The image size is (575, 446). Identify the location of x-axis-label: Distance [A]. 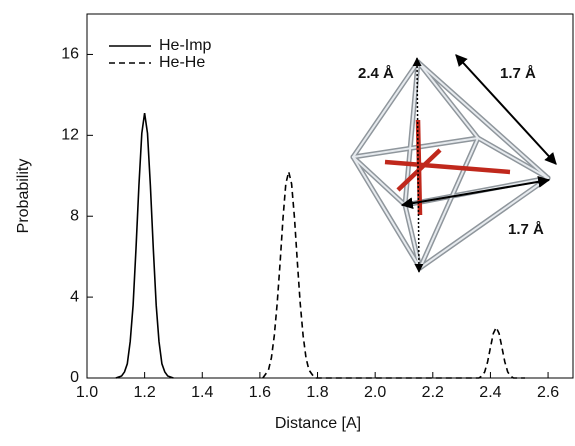
(318, 423).